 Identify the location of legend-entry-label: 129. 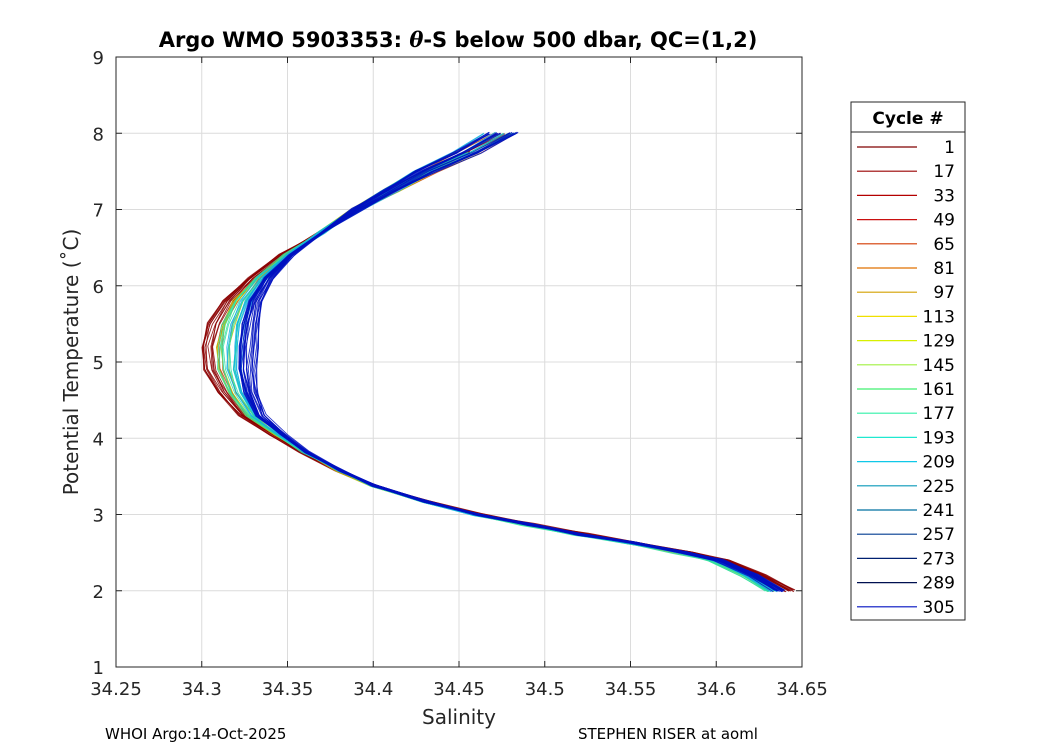
(939, 342).